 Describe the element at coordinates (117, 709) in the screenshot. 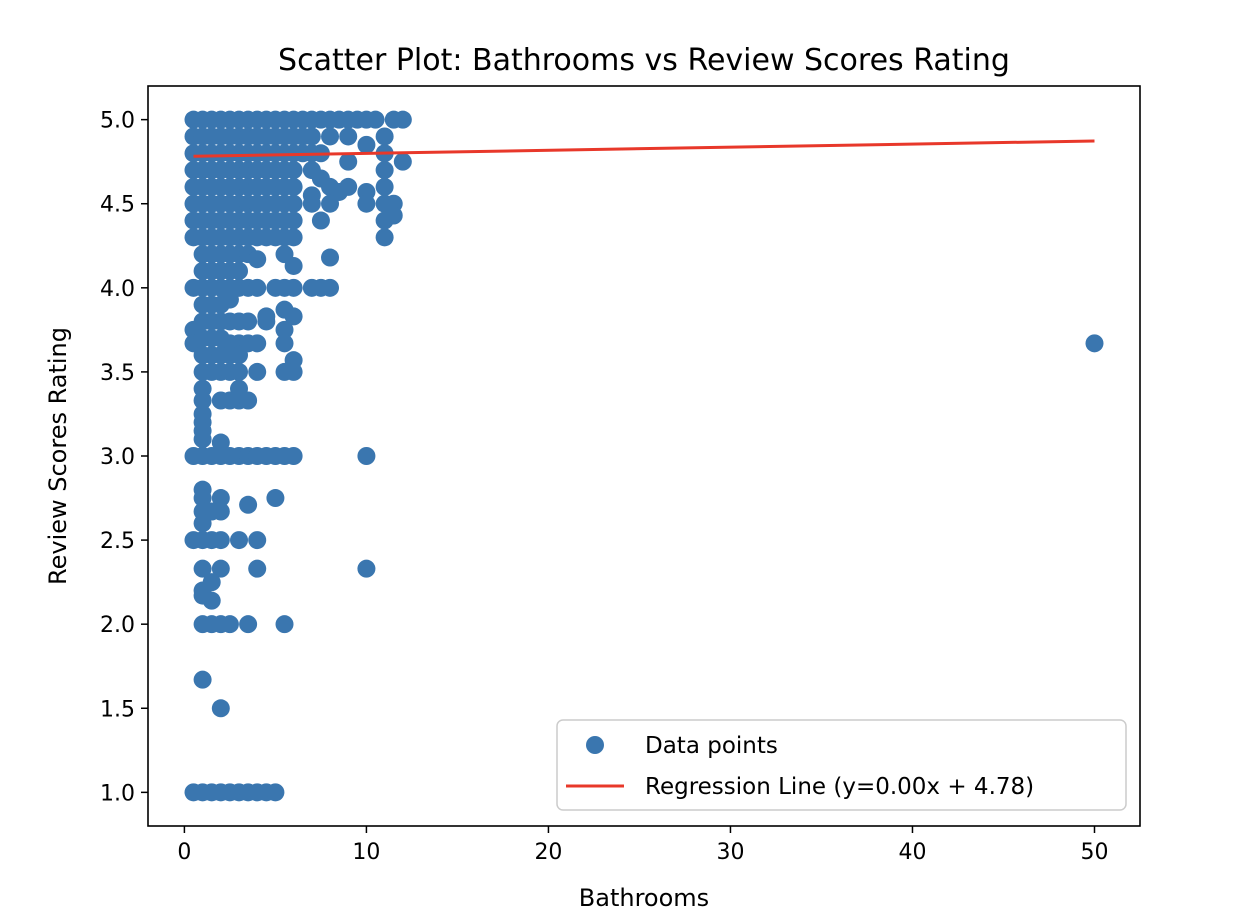

I see `y-tick-label: 1.5` at that location.